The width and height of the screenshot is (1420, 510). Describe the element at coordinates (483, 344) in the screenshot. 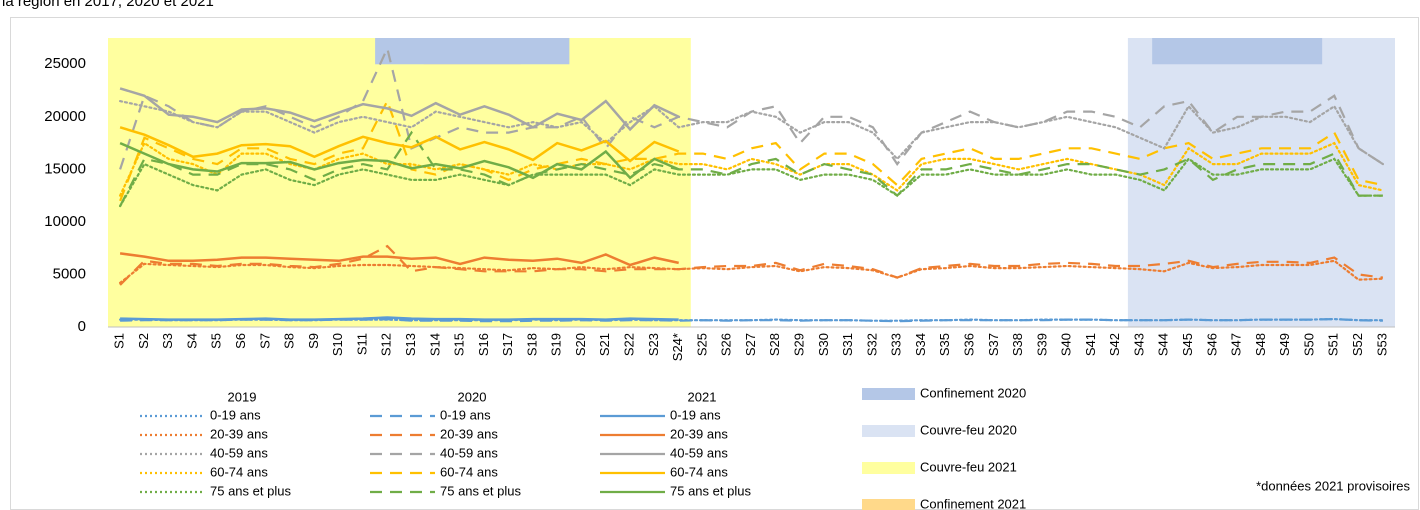

I see `x-tick-label: S16` at that location.